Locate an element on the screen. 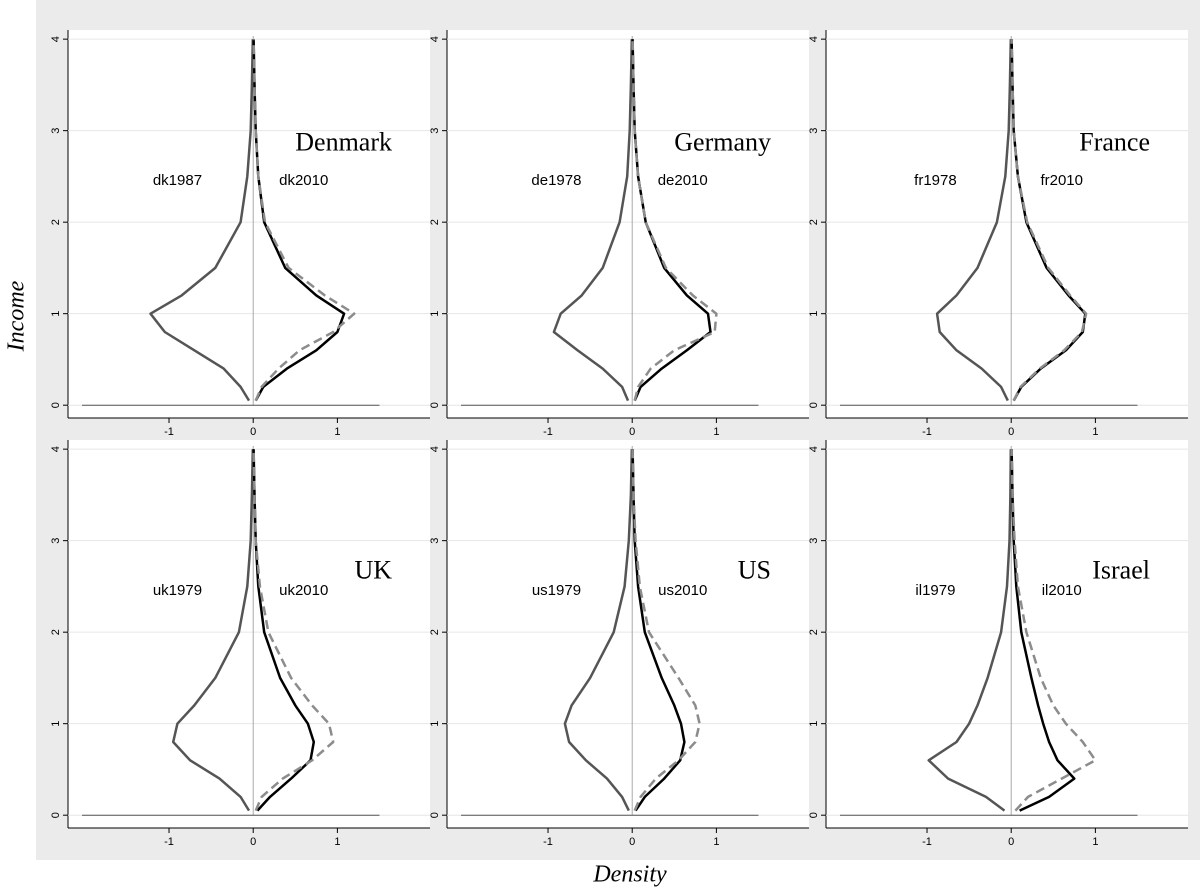  series-label: us1979 is located at coordinates (556, 590).